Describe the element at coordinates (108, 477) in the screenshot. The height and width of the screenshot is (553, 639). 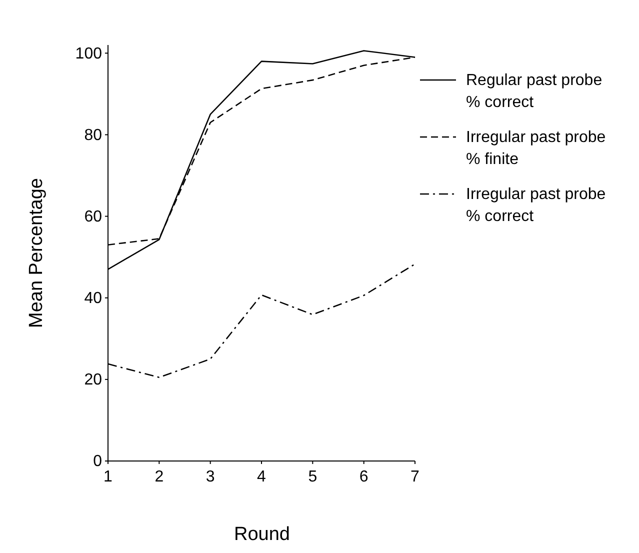
I see `x-tick-label: 1` at that location.